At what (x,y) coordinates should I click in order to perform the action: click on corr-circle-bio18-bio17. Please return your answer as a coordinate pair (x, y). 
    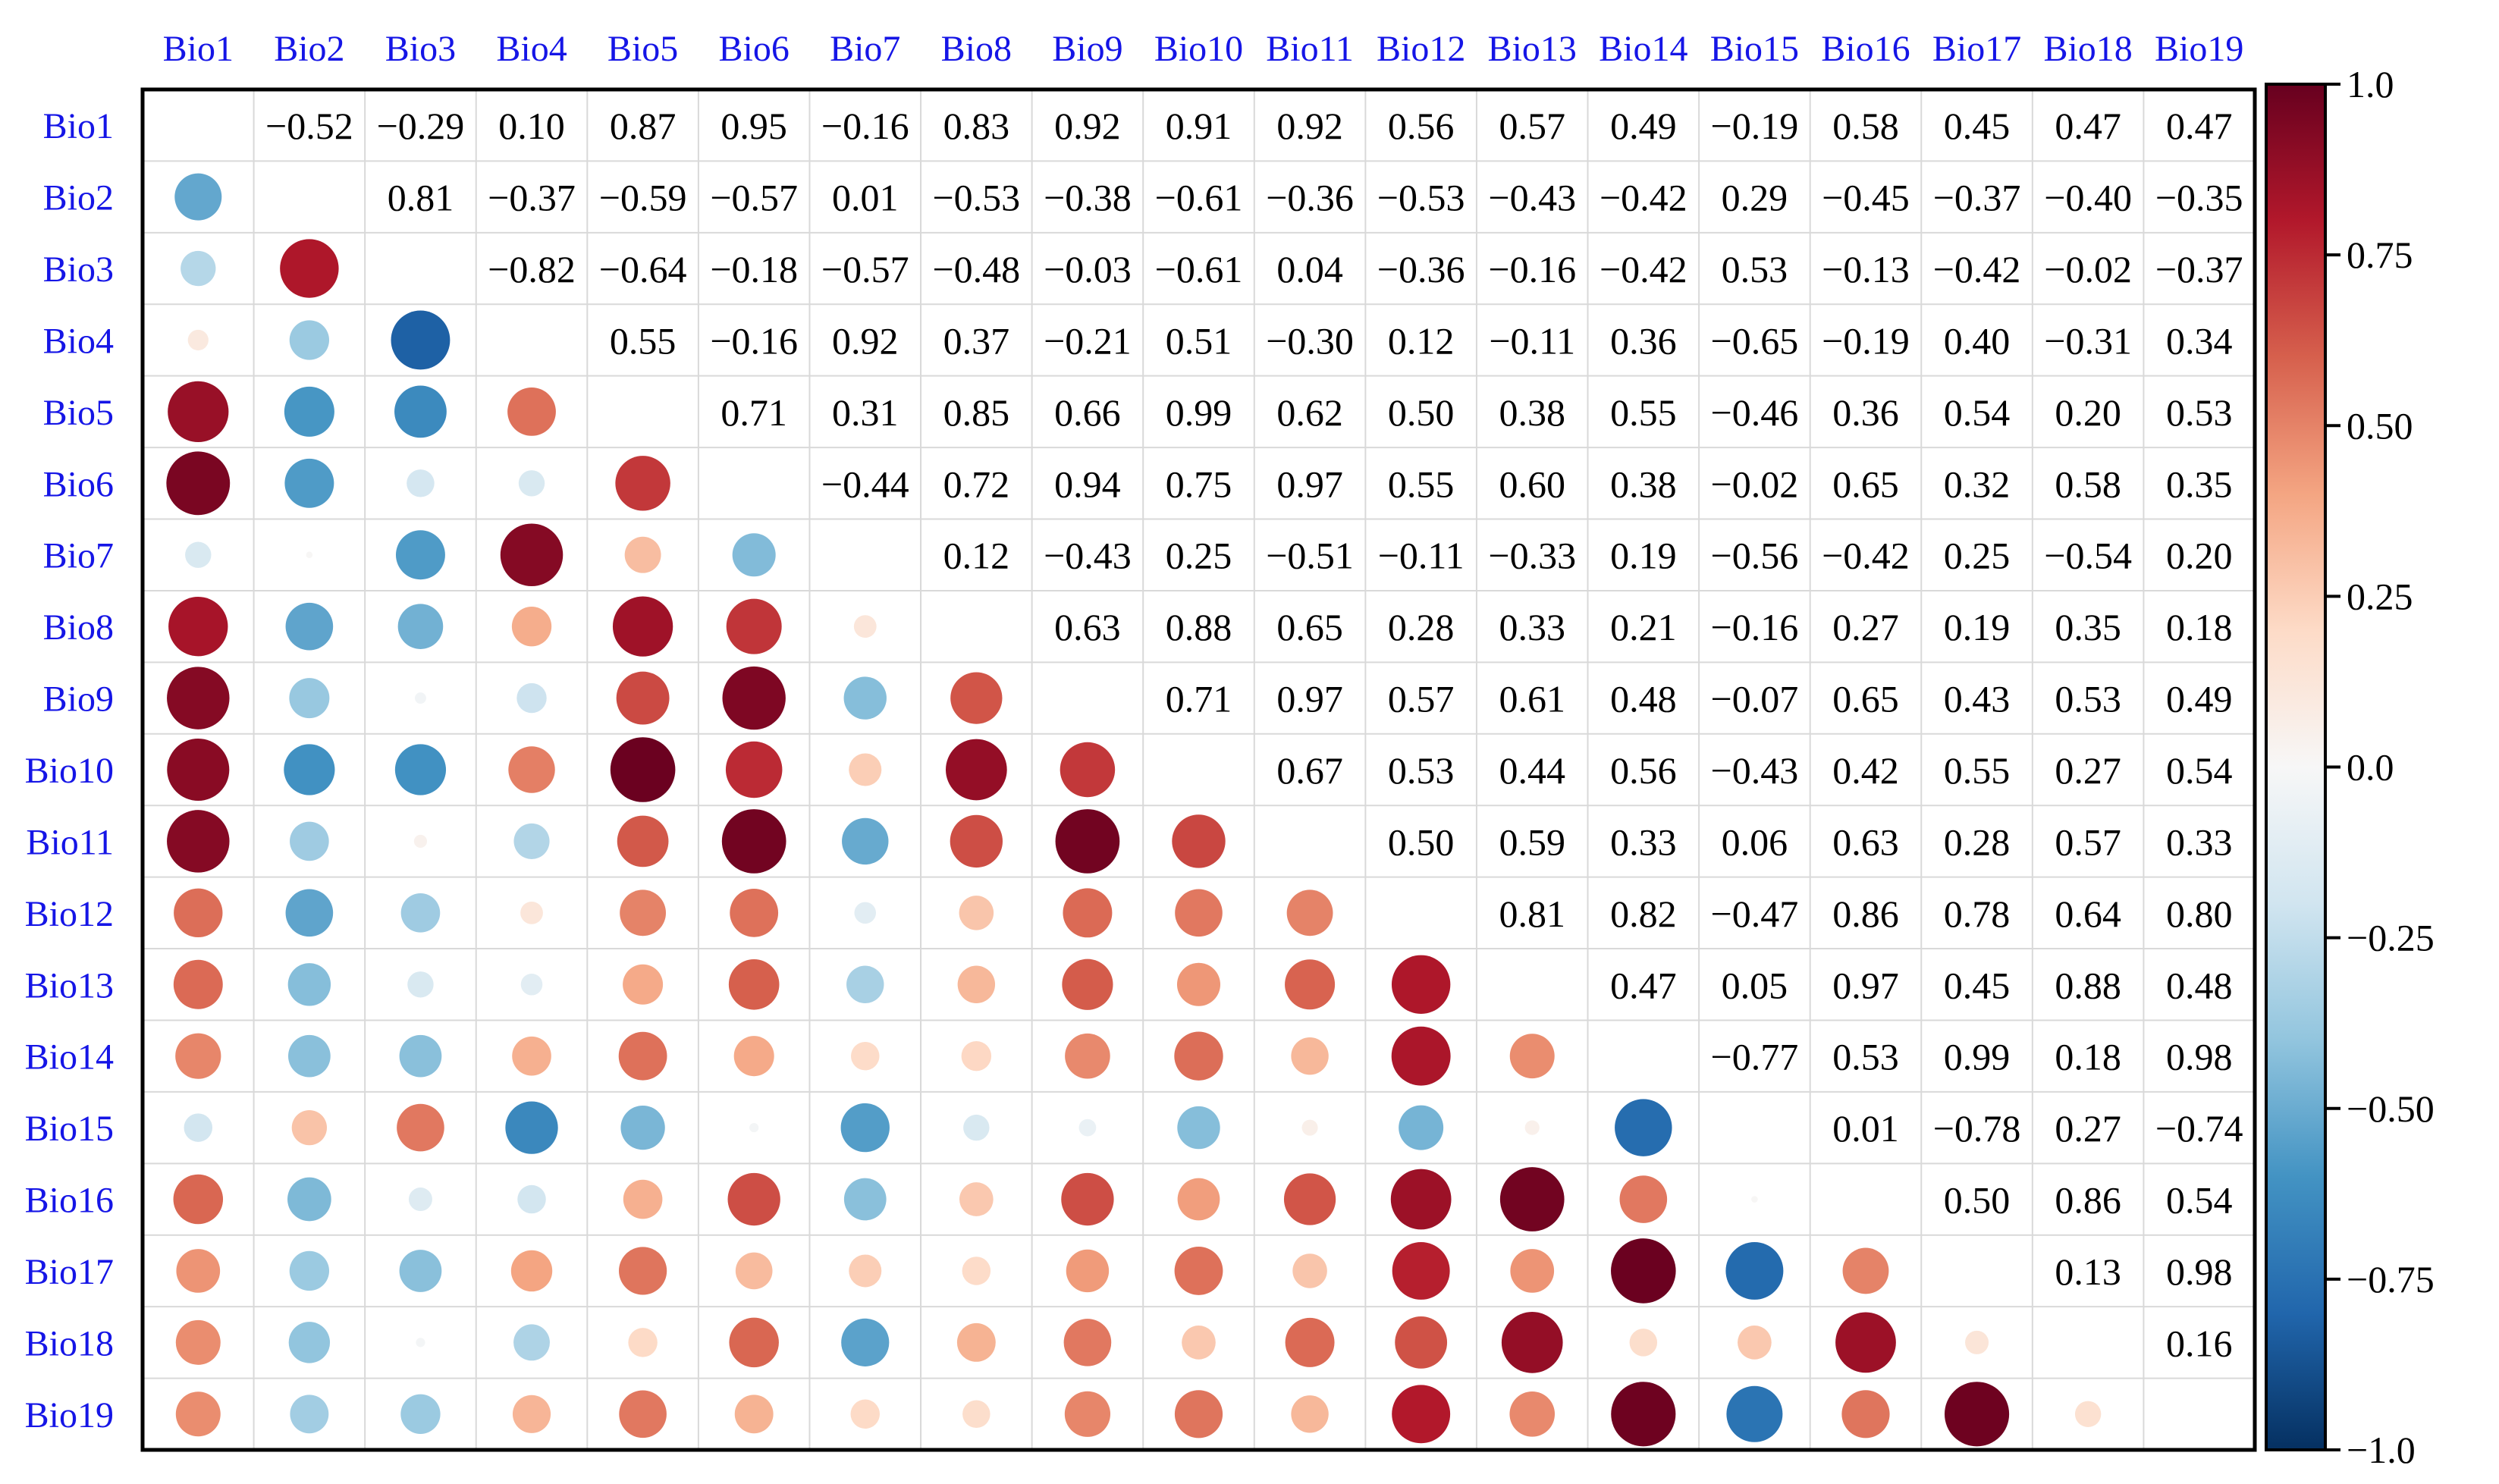
    Looking at the image, I should click on (1977, 1342).